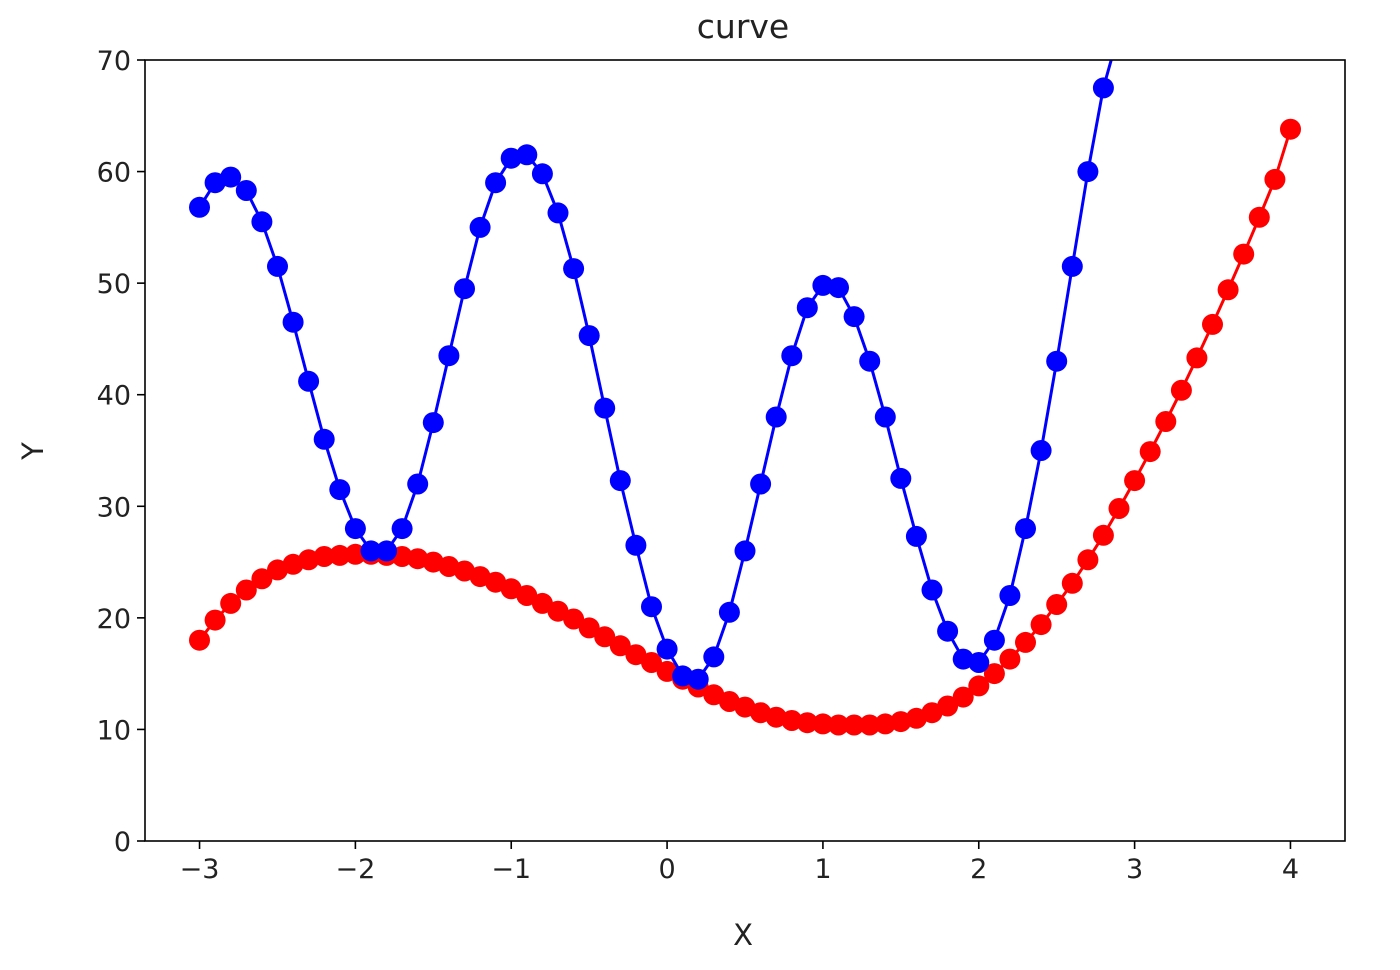 The width and height of the screenshot is (1400, 970). Describe the element at coordinates (1134, 869) in the screenshot. I see `x-tick-label: 3` at that location.